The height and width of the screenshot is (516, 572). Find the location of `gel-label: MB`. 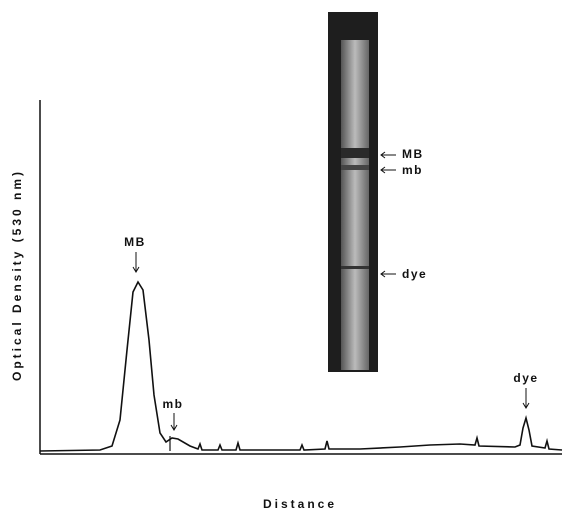

gel-label: MB is located at coordinates (413, 154).